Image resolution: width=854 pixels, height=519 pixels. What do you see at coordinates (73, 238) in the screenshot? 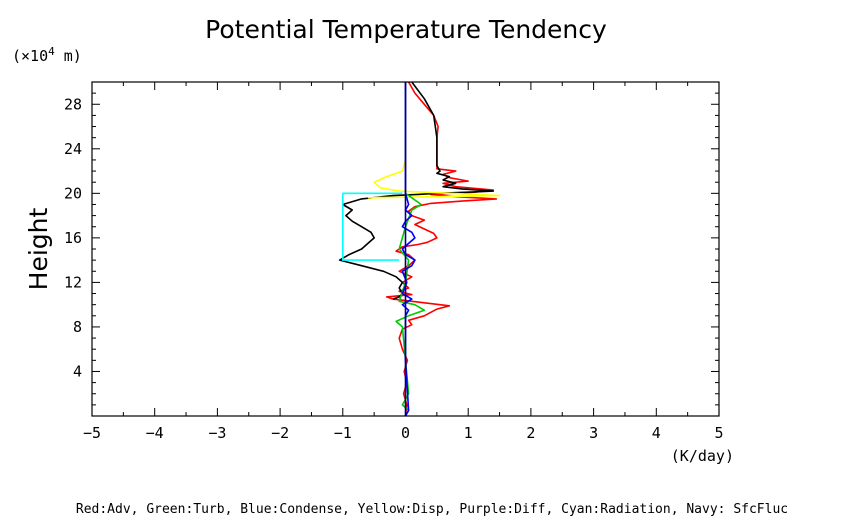
I see `y-tick-label: 16` at bounding box center [73, 238].